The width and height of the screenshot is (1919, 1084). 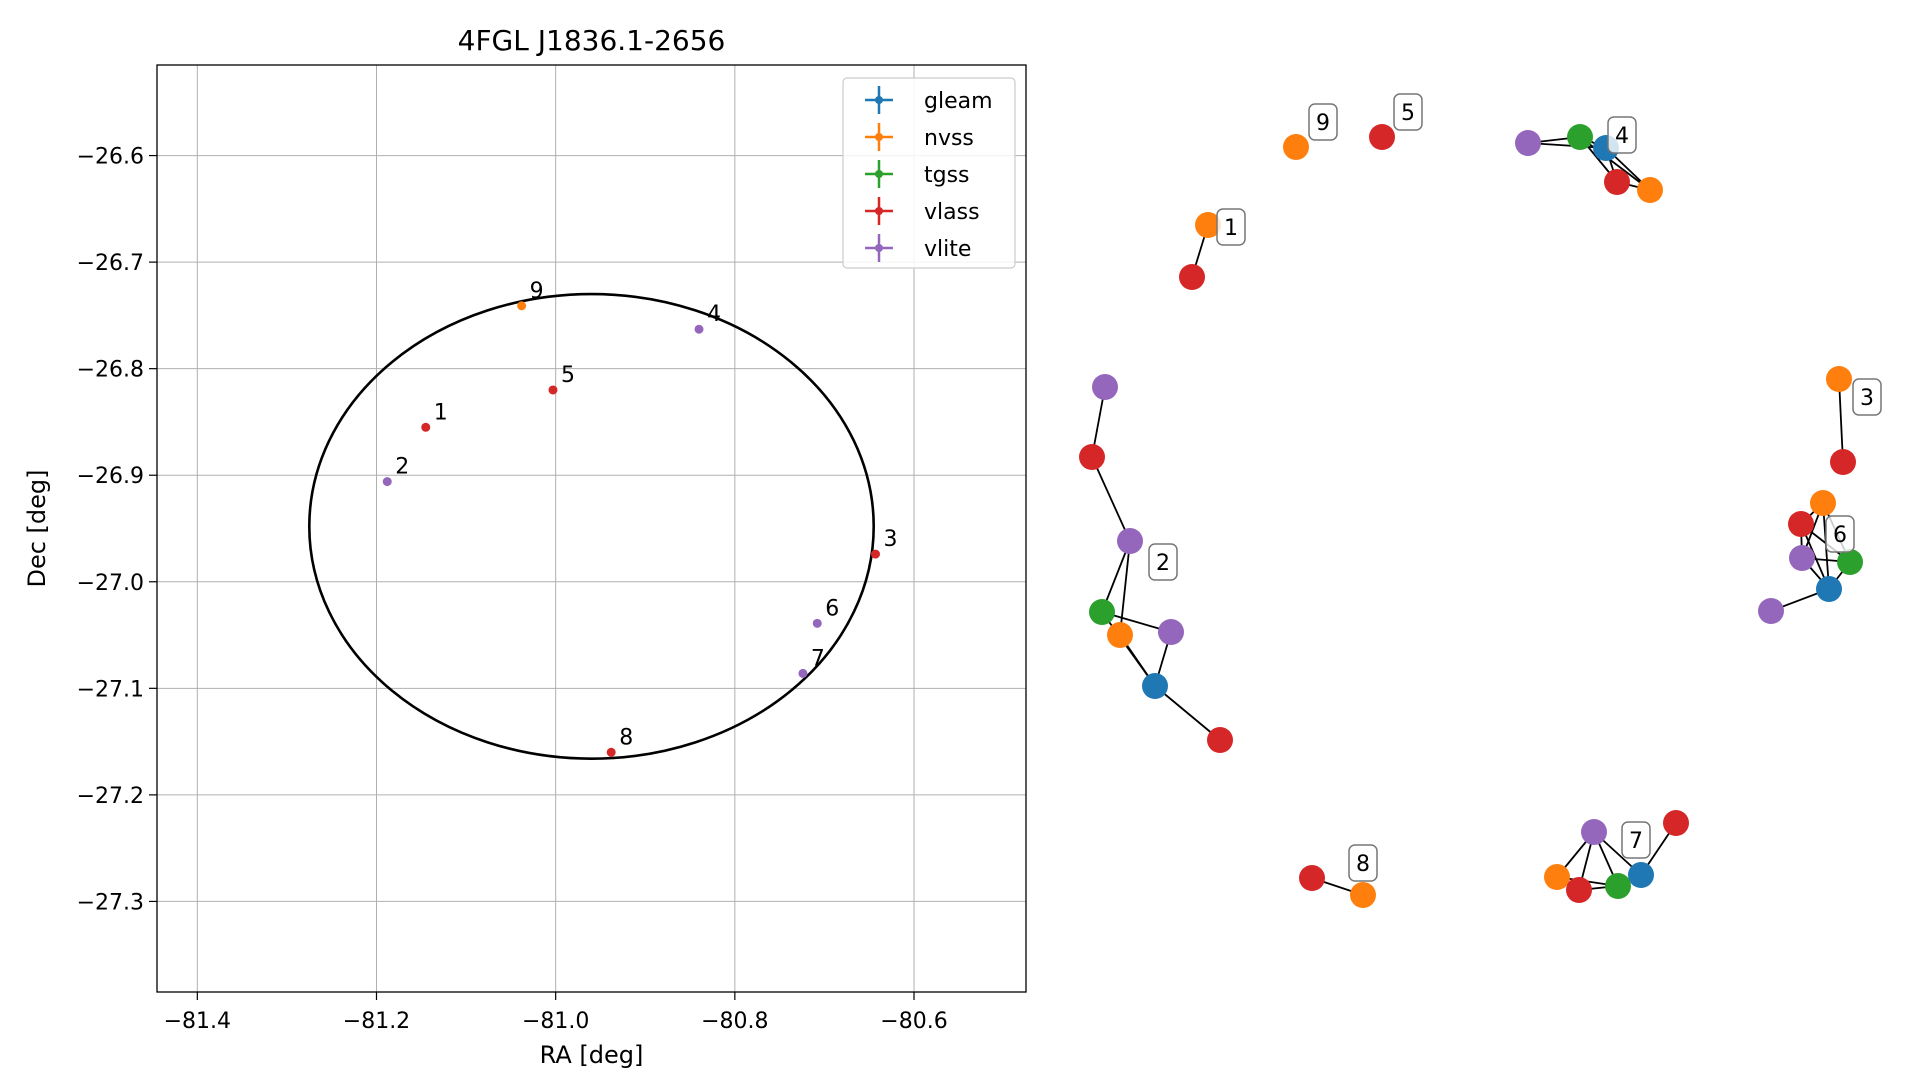 I want to click on x-tick-label: −81.0, so click(x=555, y=1021).